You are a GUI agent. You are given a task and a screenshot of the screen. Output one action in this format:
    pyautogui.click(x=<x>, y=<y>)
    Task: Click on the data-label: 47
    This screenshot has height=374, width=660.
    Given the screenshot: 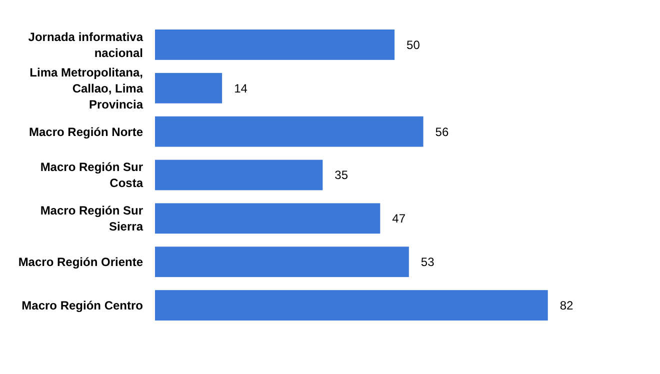 What is the action you would take?
    pyautogui.click(x=399, y=219)
    